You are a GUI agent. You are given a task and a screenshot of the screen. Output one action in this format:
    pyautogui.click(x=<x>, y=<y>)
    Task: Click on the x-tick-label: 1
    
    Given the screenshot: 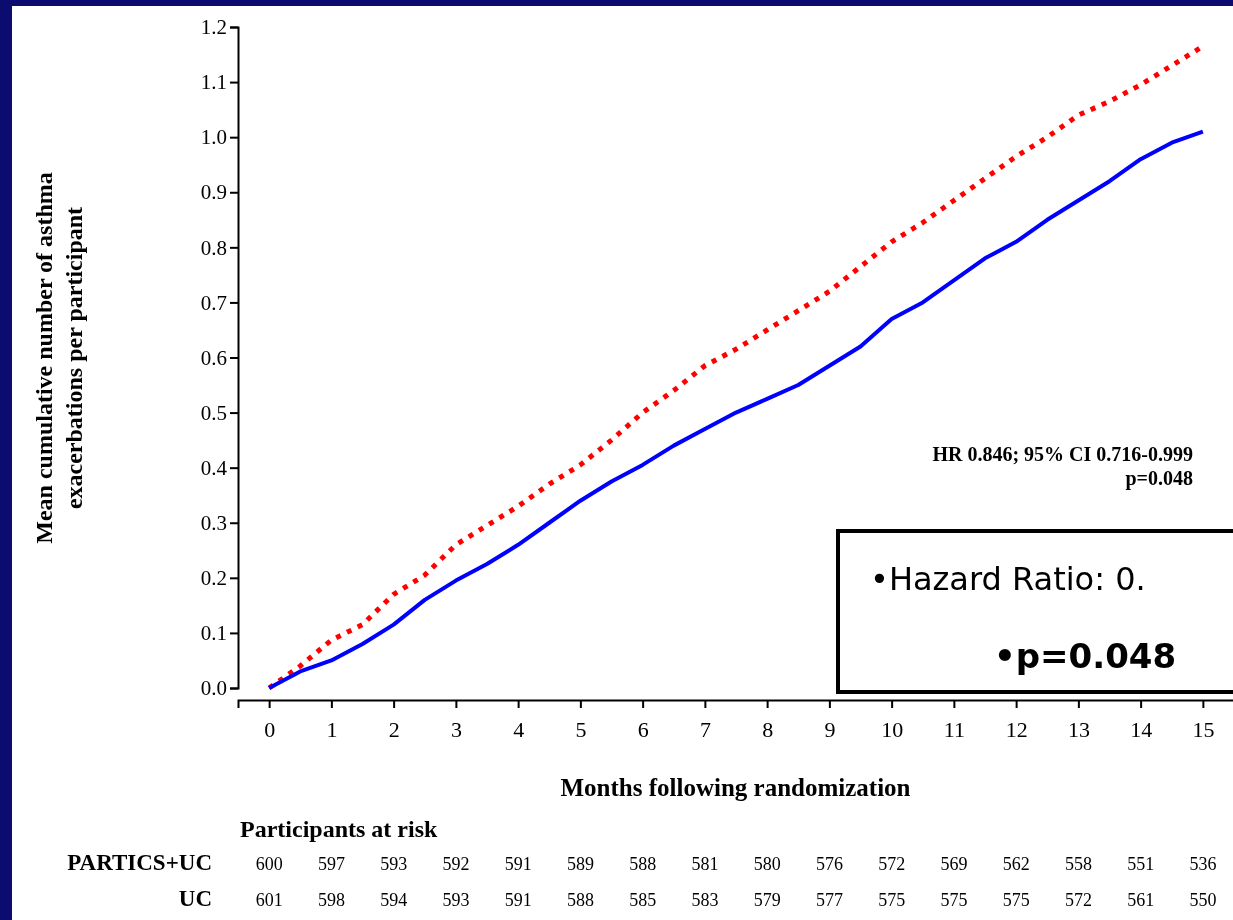 What is the action you would take?
    pyautogui.click(x=332, y=730)
    